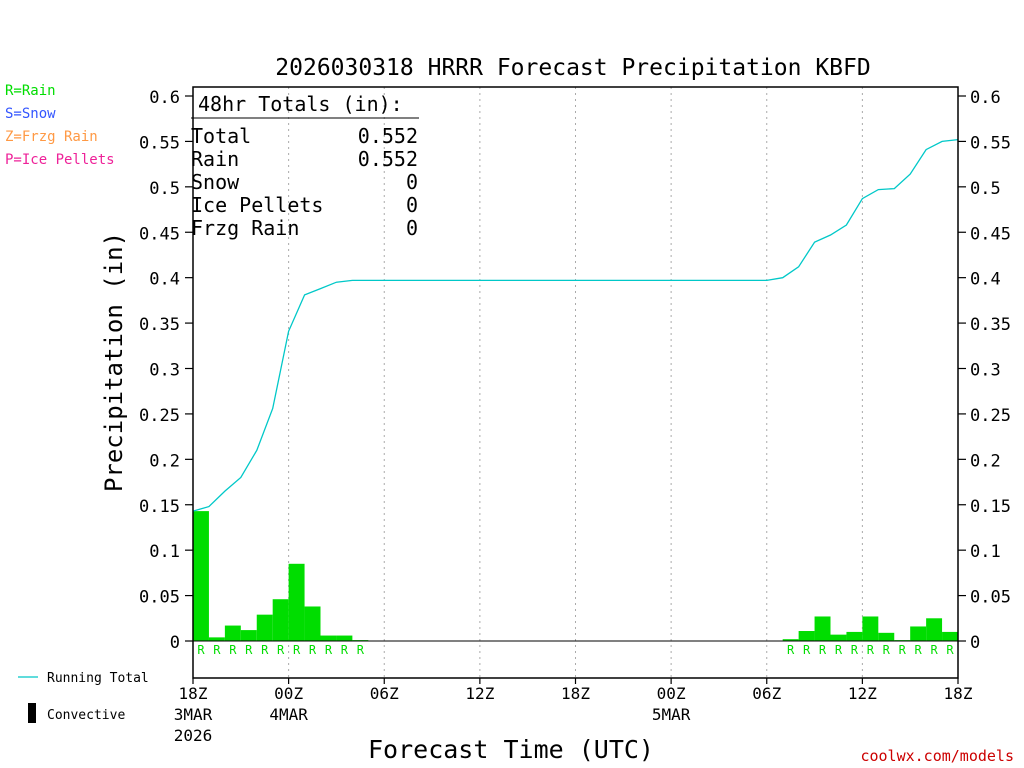  Describe the element at coordinates (985, 552) in the screenshot. I see `y-tick-label-right-2: 0.1` at that location.